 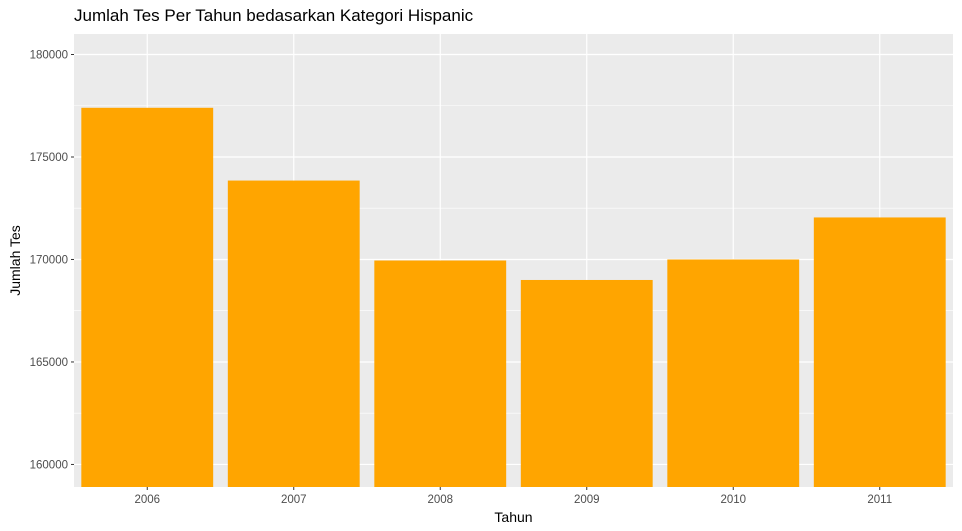 What do you see at coordinates (513, 517) in the screenshot?
I see `x-axis-title: Tahun` at bounding box center [513, 517].